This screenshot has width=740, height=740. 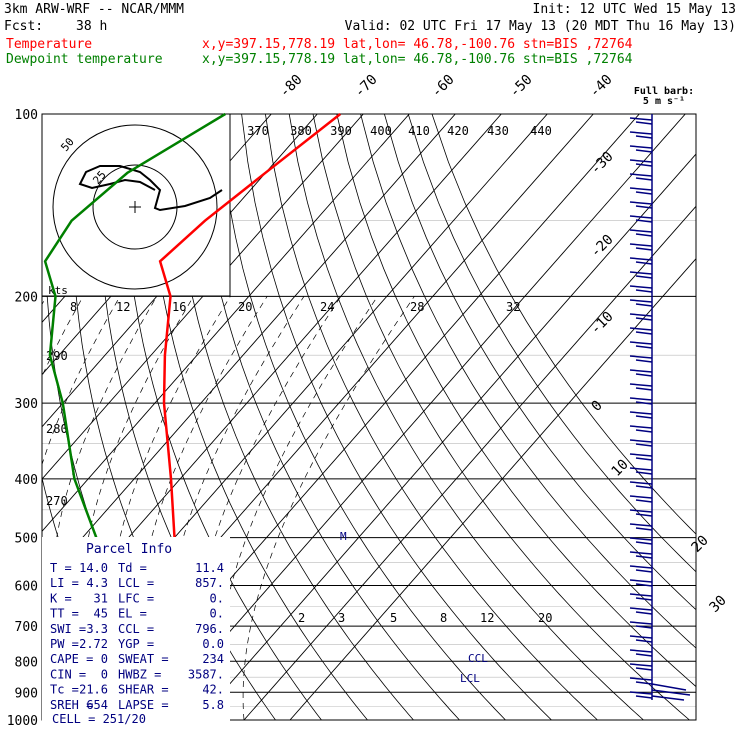 I want to click on parcel-value: 0, so click(x=104, y=659).